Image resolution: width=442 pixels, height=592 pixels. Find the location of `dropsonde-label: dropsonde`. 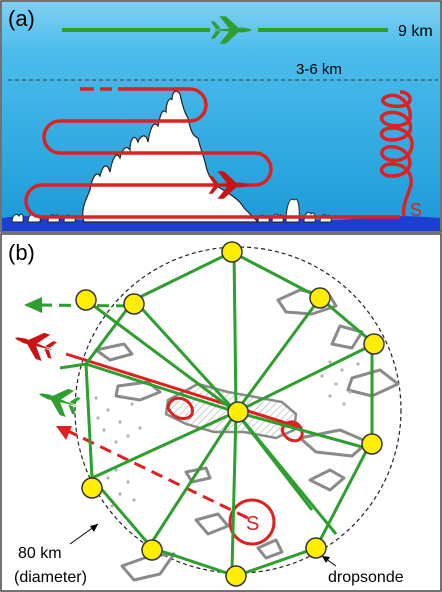

dropsonde-label: dropsonde is located at coordinates (366, 577).